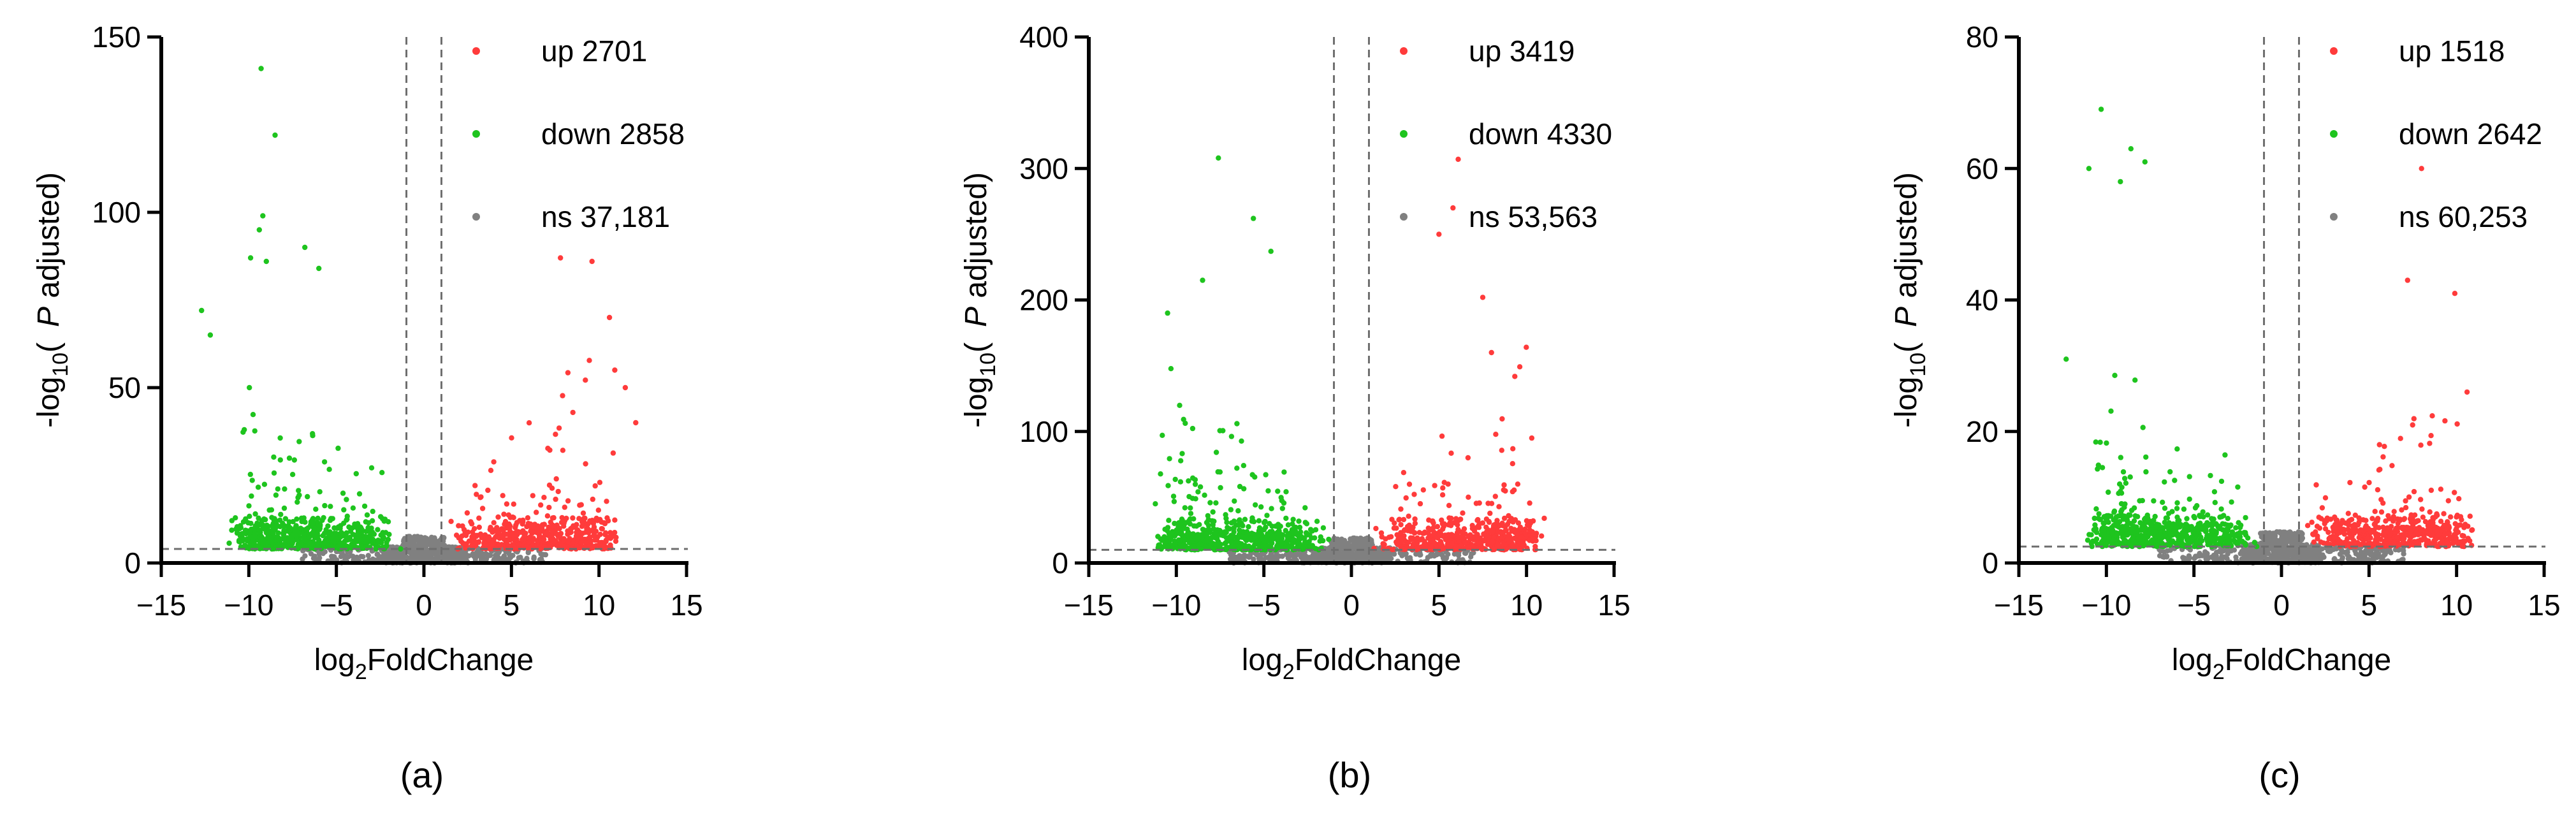 This screenshot has width=2576, height=818. I want to click on legend-label: down 2858, so click(613, 134).